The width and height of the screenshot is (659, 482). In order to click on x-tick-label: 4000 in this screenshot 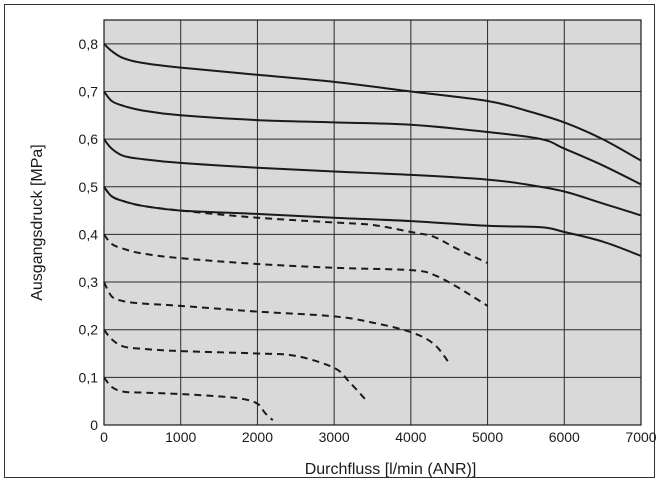, I will do `click(410, 437)`.